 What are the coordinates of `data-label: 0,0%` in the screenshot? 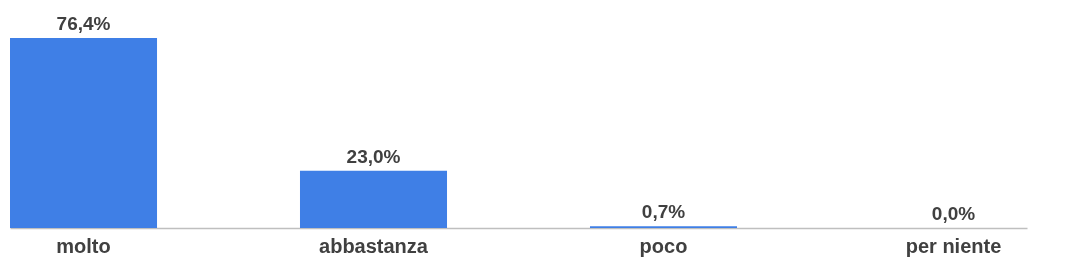 It's located at (953, 213).